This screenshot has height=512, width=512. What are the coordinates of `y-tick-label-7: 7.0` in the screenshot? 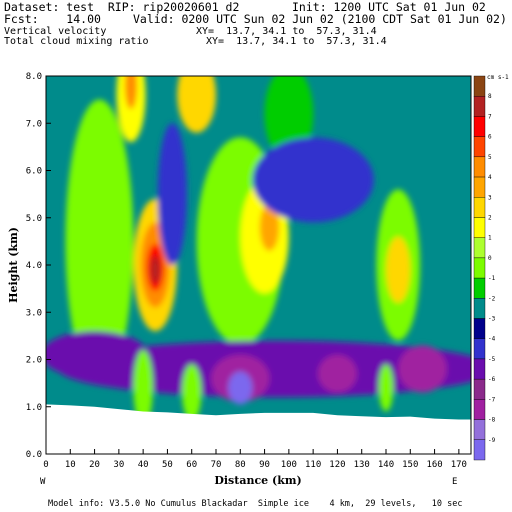 It's located at (34, 124).